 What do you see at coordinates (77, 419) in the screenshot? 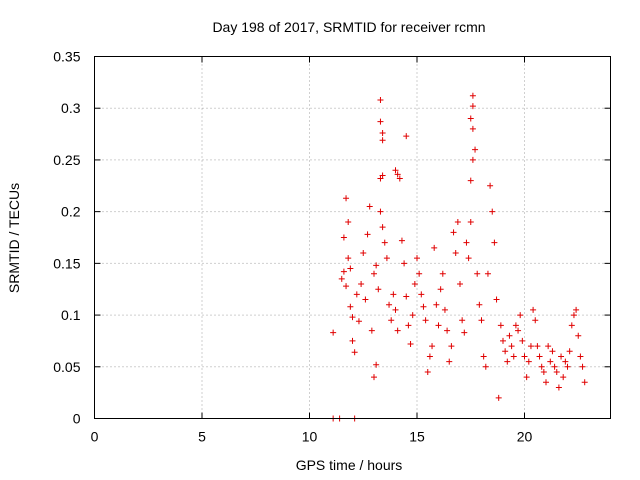
I see `y-tick-label: 0` at bounding box center [77, 419].